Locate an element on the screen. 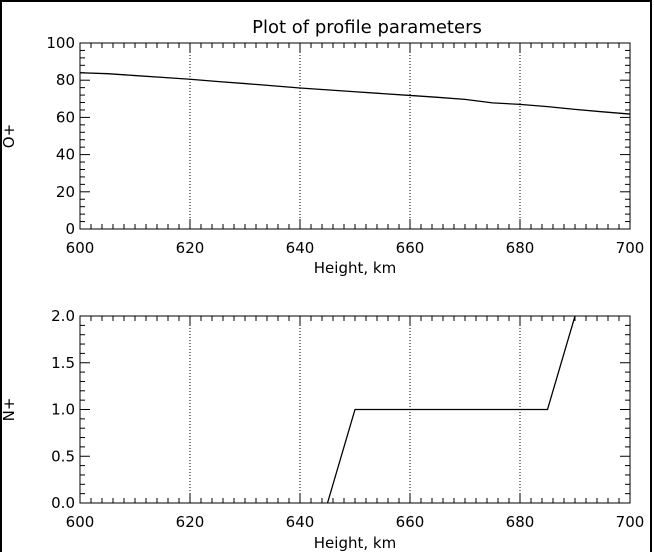  o-plus-y-tick-label: 80 is located at coordinates (65, 80).